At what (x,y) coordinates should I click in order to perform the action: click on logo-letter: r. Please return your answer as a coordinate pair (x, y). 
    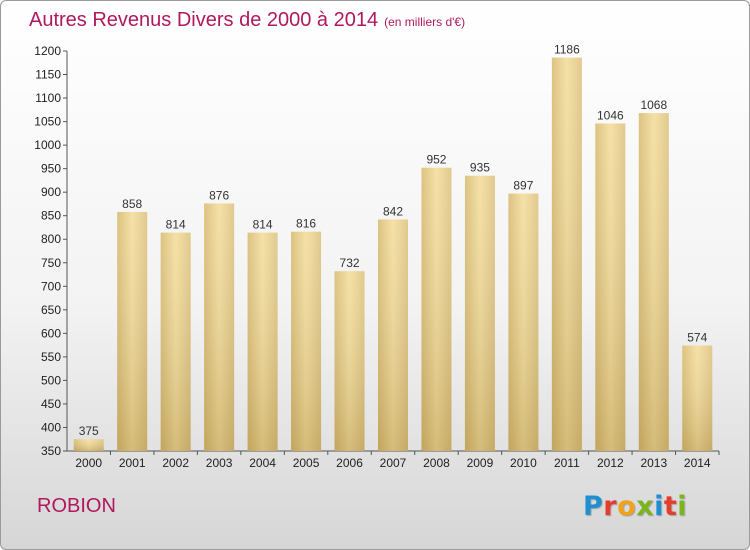
    Looking at the image, I should click on (610, 506).